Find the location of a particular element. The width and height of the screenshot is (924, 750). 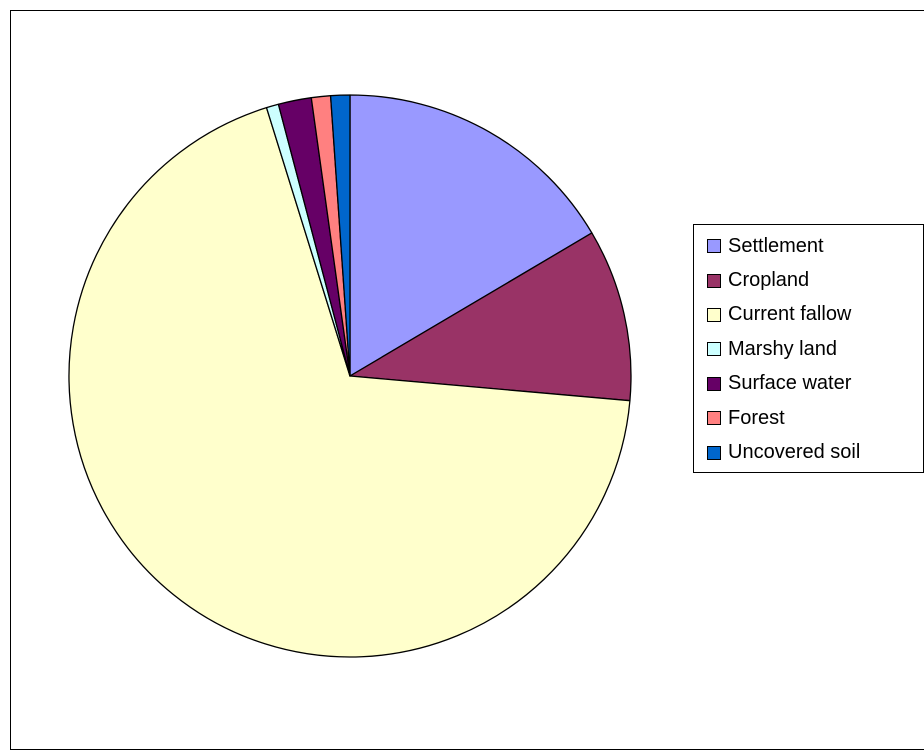

legend-swatch-surface-water is located at coordinates (714, 383).